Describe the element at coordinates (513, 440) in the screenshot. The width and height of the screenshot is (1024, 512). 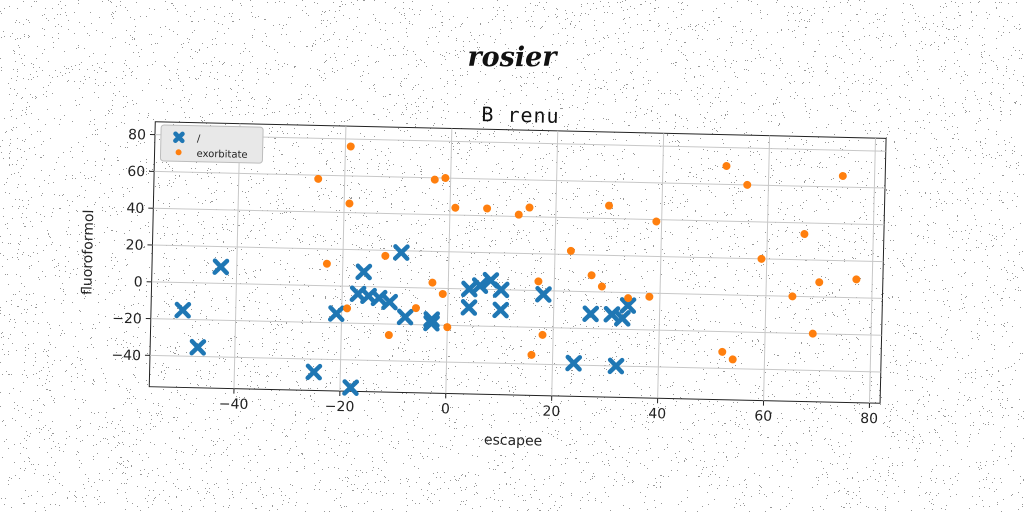
I see `x-axis-label: escapee` at that location.